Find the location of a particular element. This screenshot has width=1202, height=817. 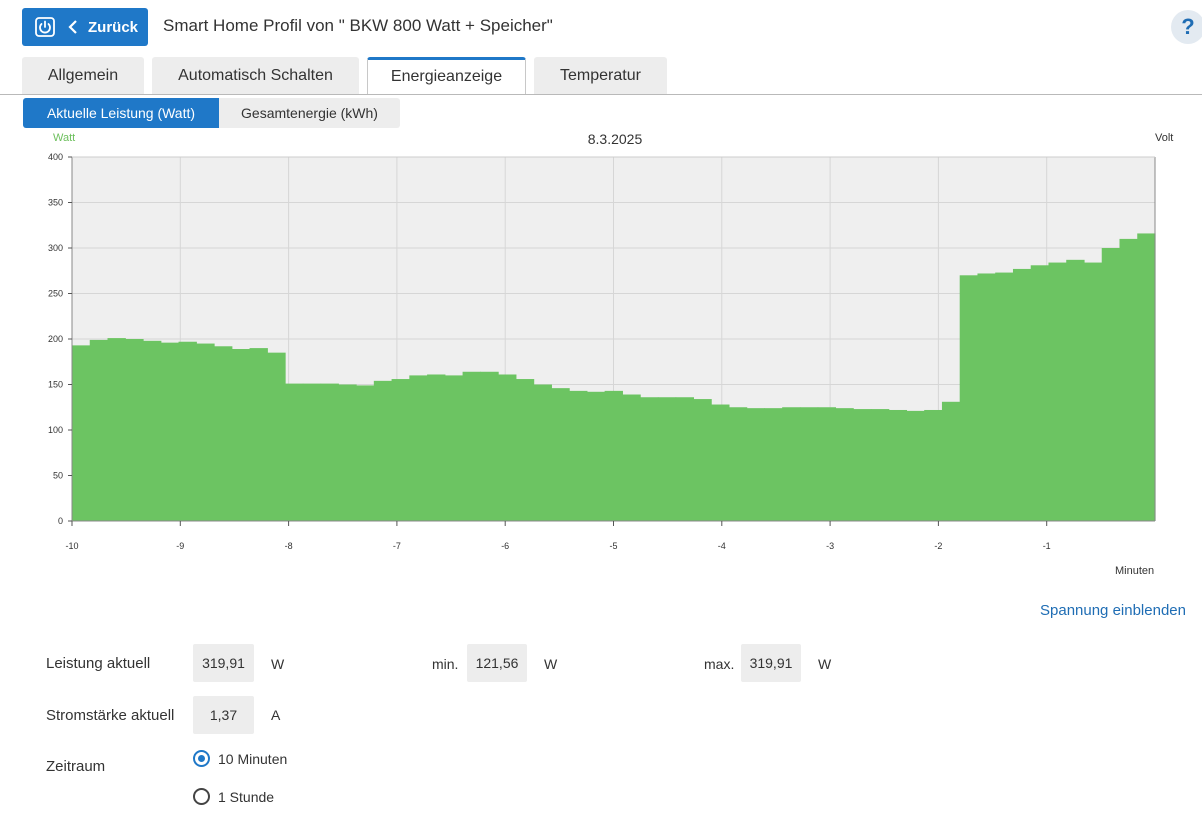

strom-label: Stromstärke aktuell is located at coordinates (110, 715).